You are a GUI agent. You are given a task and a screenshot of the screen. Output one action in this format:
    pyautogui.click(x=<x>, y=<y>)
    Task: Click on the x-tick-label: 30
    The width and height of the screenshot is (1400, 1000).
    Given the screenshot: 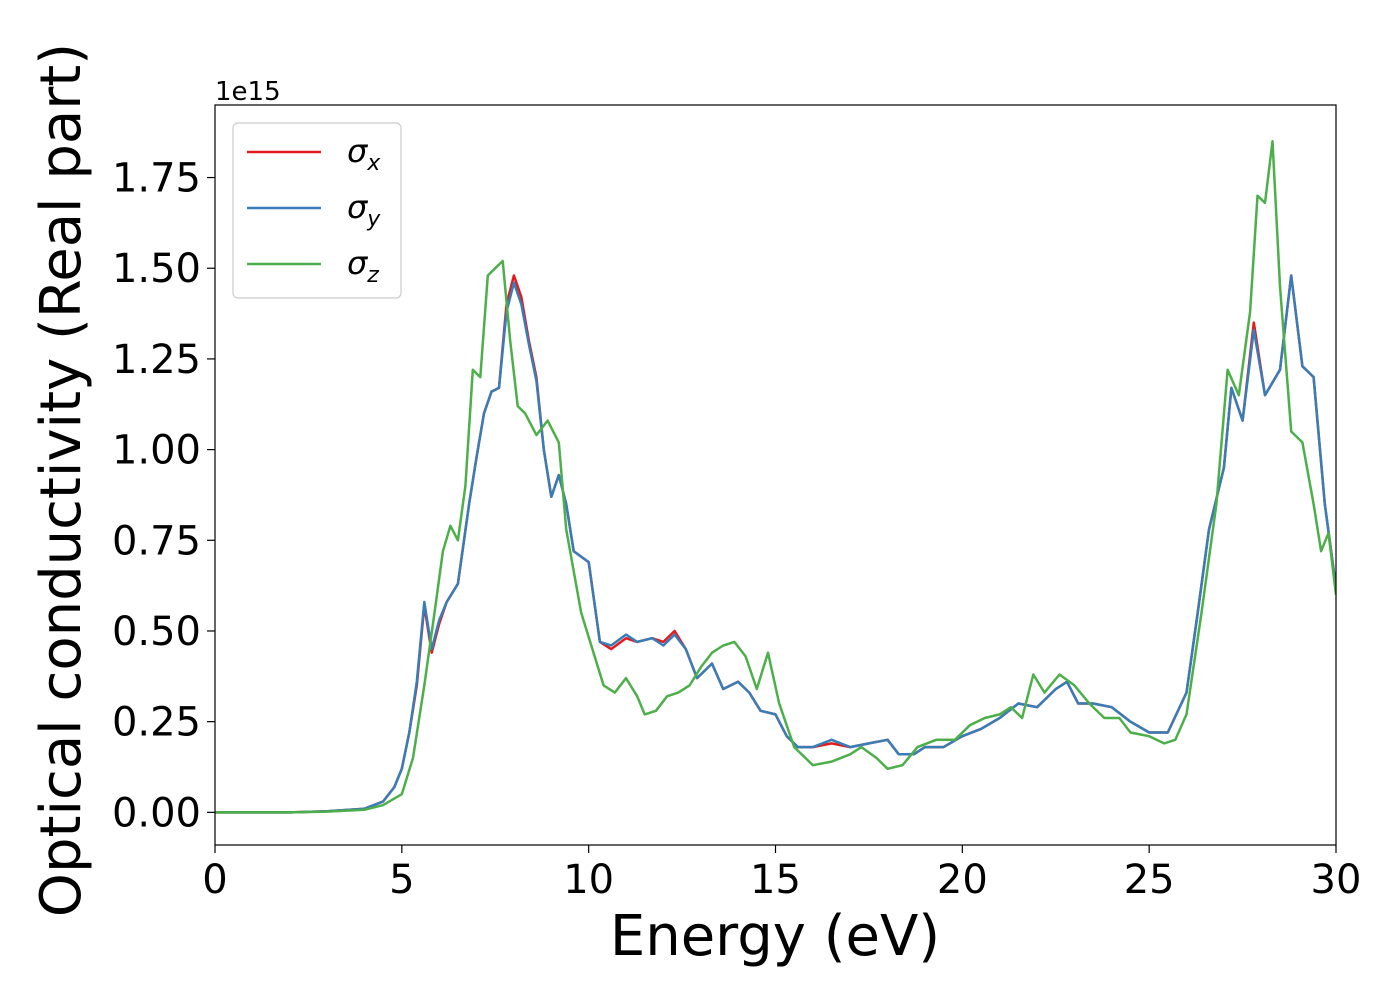 What is the action you would take?
    pyautogui.click(x=1336, y=880)
    